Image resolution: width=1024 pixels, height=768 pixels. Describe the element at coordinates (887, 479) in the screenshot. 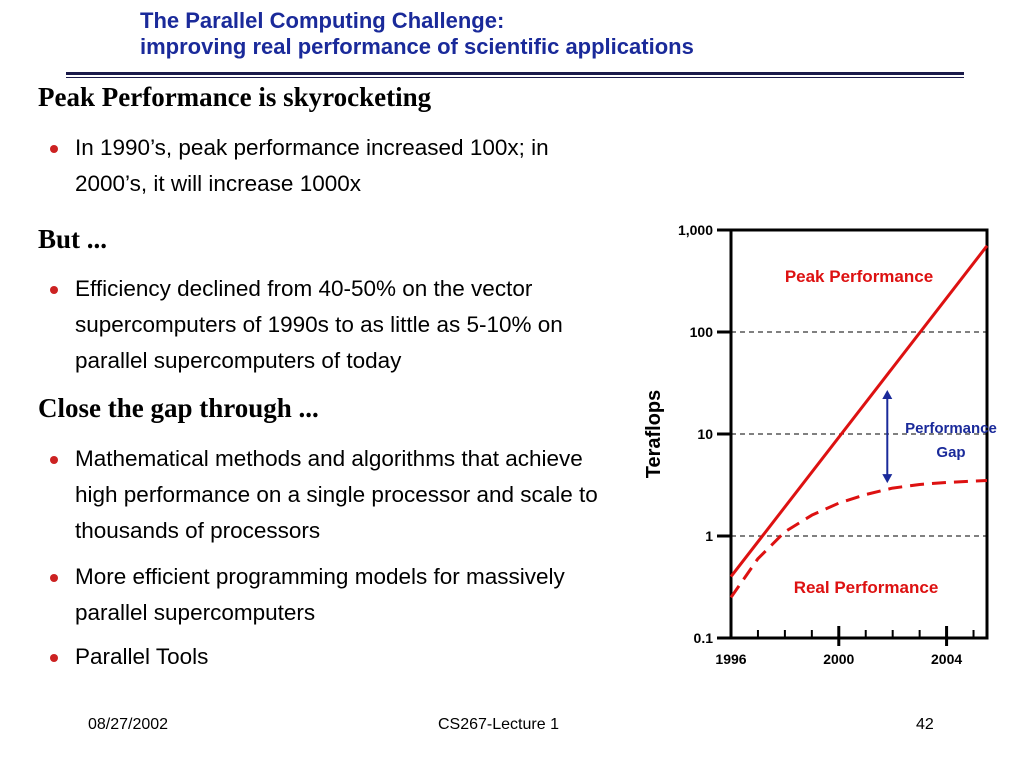

I see `gap-arrow-head-down` at that location.